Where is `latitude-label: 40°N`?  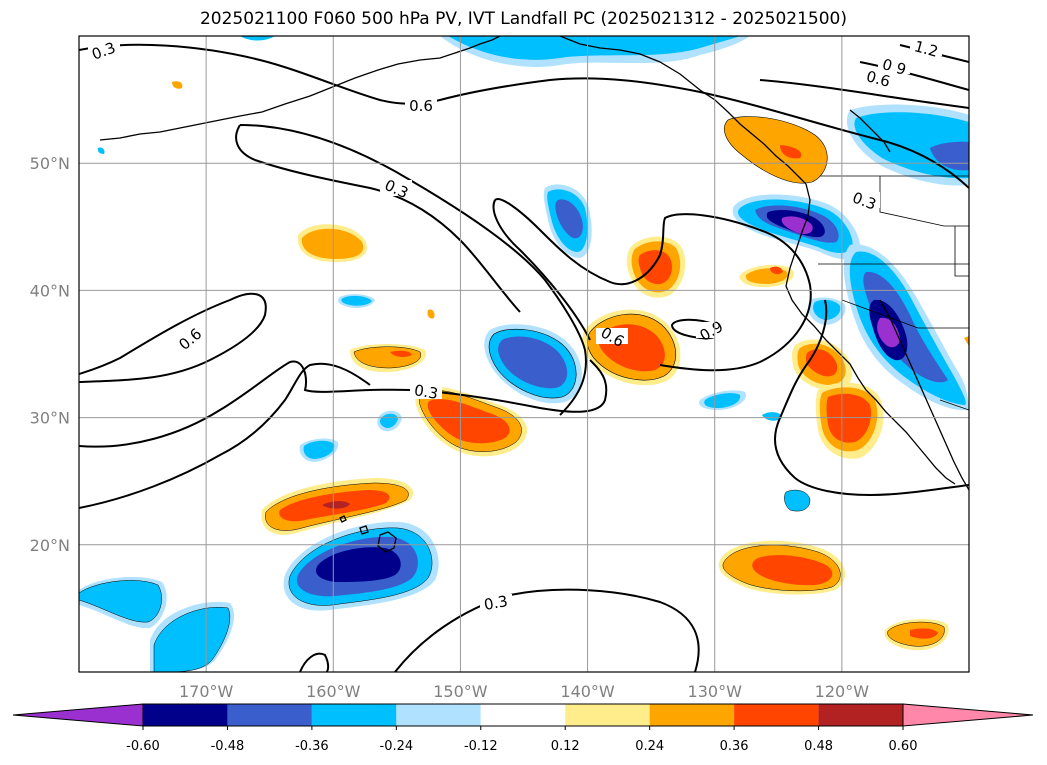 latitude-label: 40°N is located at coordinates (50, 290).